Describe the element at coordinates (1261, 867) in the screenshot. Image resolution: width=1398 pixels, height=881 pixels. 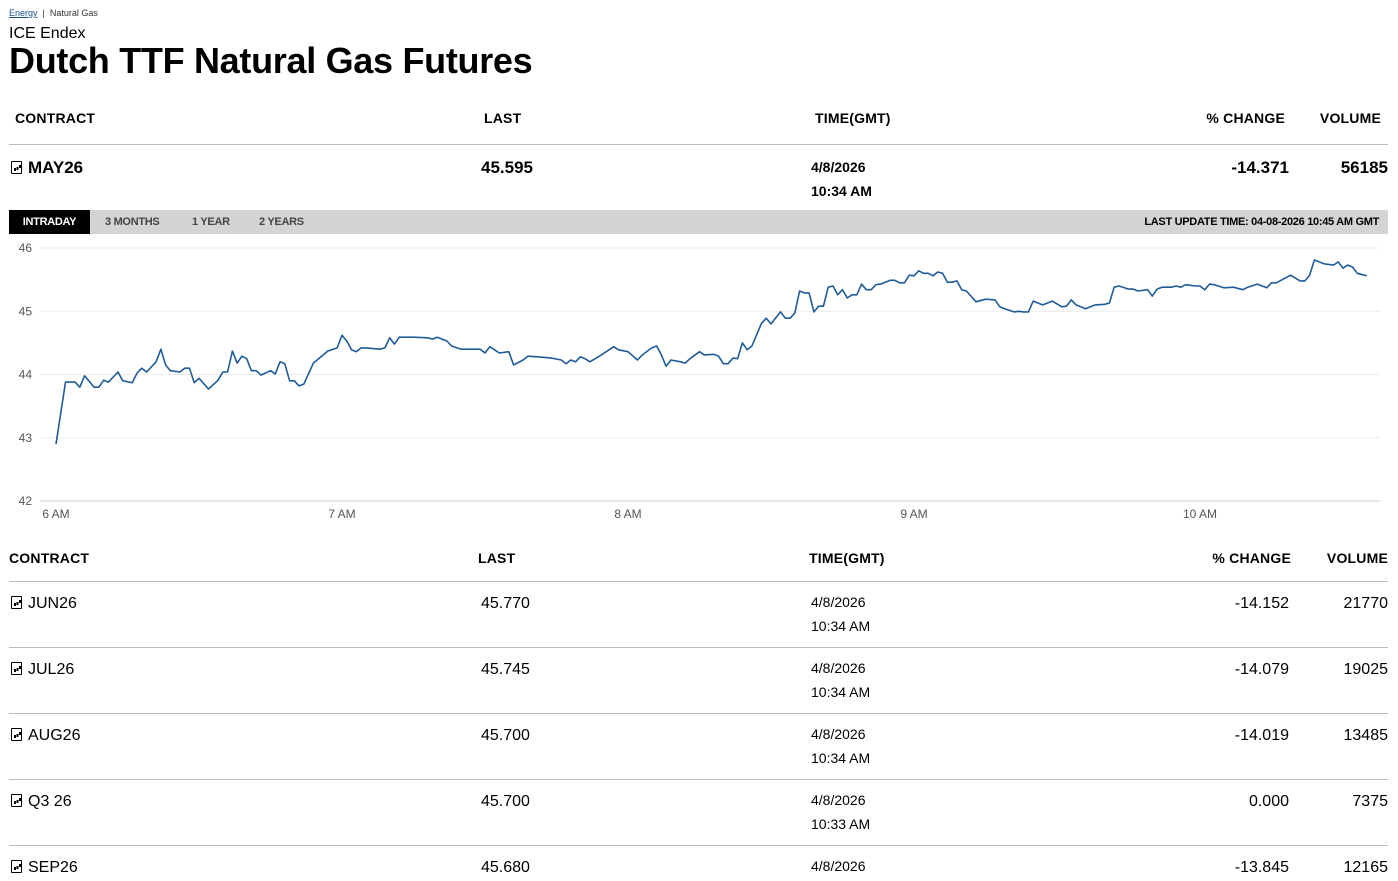
I see `table-row-change: -13.845` at that location.